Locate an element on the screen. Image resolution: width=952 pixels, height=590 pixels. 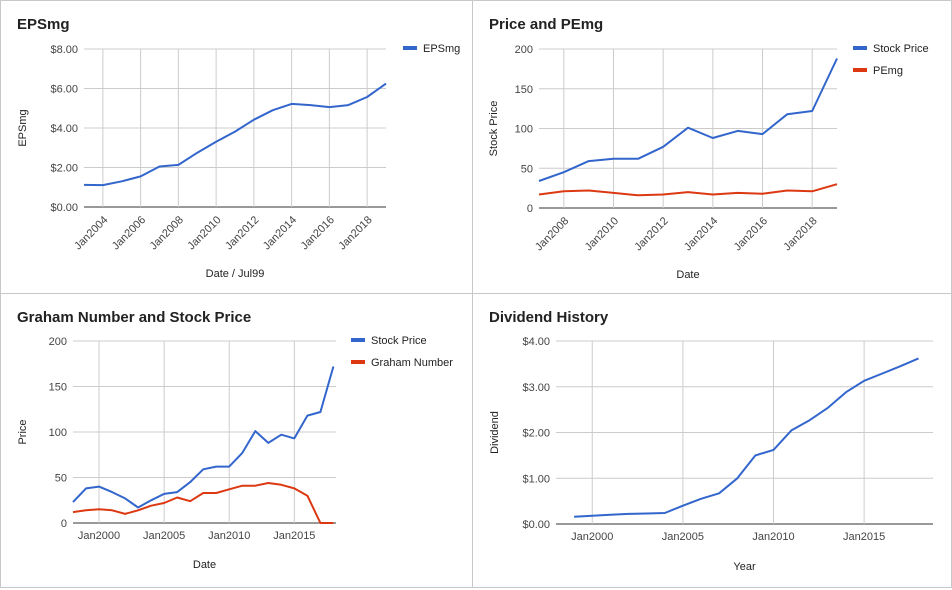
x-axis-label: Year is located at coordinates (744, 567).